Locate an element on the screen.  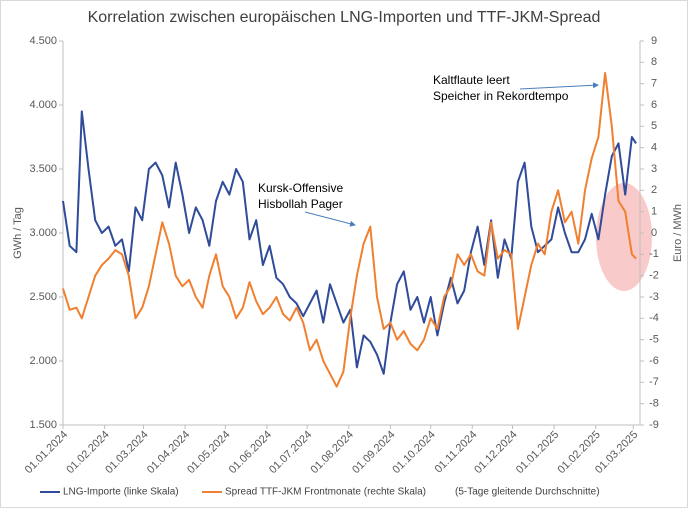
annotation: Hisbollah Pager is located at coordinates (300, 204).